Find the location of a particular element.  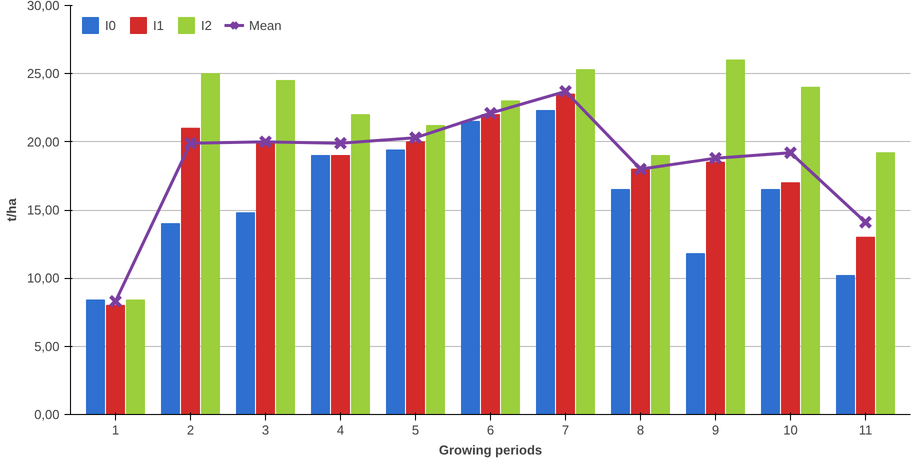

legend-label: I0 is located at coordinates (111, 25).